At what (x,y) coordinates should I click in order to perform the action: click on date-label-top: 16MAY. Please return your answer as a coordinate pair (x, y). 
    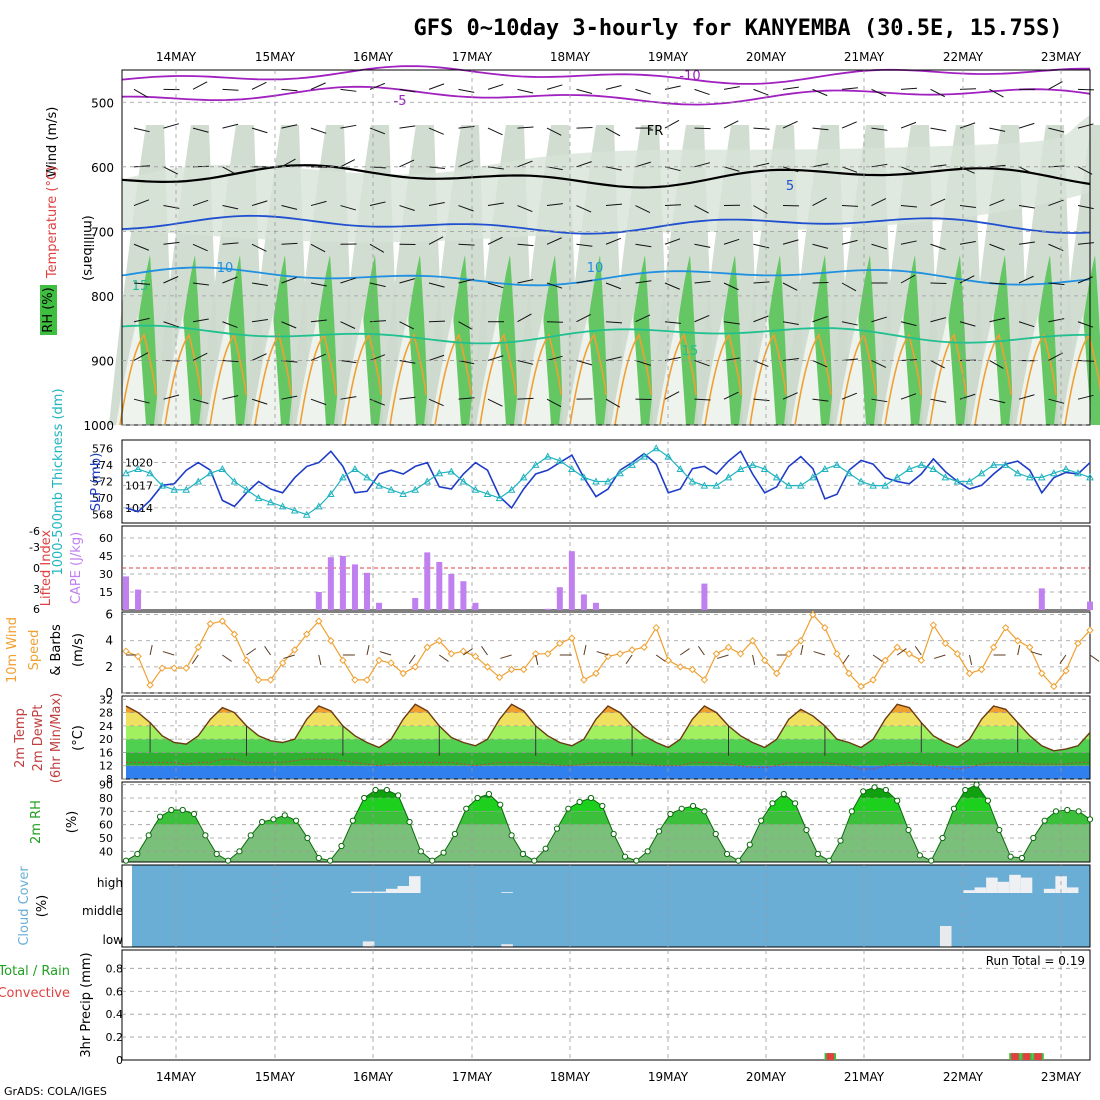
    Looking at the image, I should click on (373, 57).